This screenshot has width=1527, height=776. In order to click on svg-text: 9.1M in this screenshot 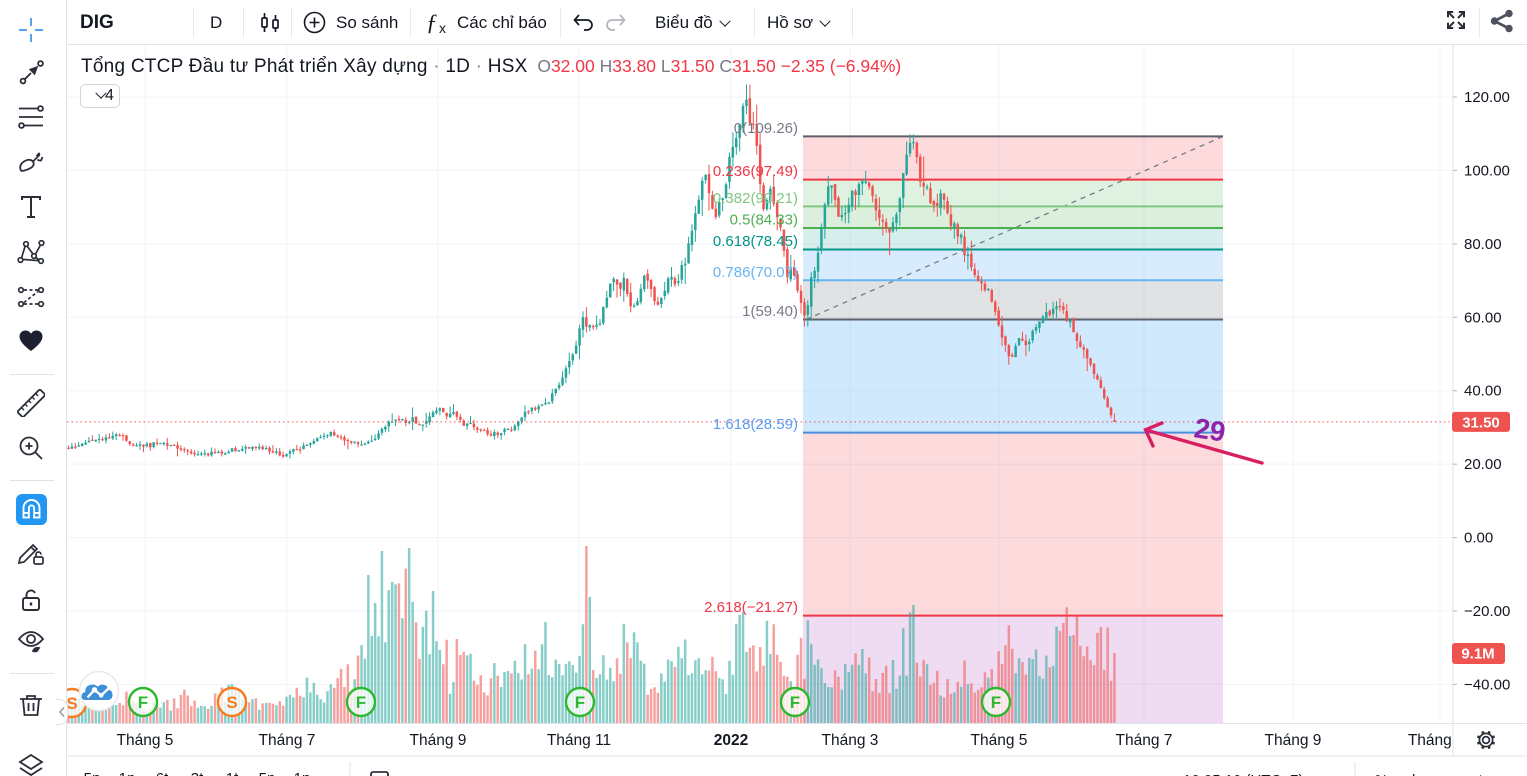, I will do `click(1477, 654)`.